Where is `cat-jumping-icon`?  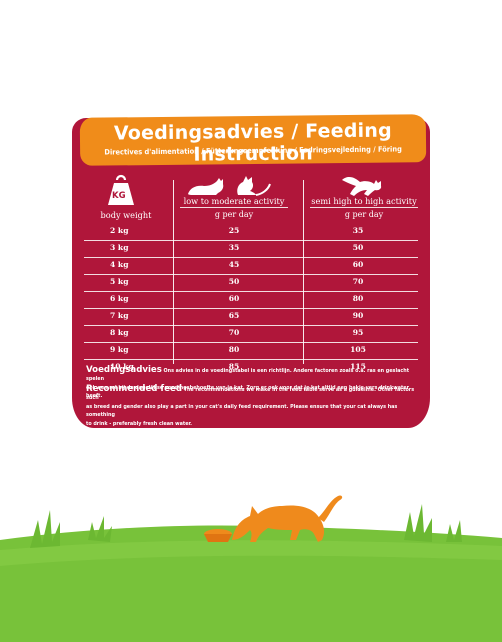
cat-jumping-icon is located at coordinates (363, 185).